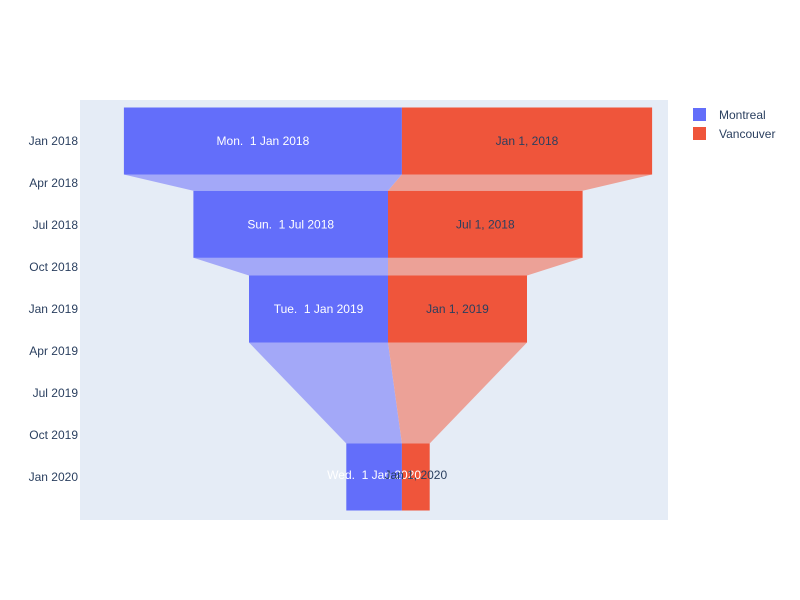 Image resolution: width=800 pixels, height=600 pixels. What do you see at coordinates (53, 351) in the screenshot?
I see `y-tick-label: Apr 2019` at bounding box center [53, 351].